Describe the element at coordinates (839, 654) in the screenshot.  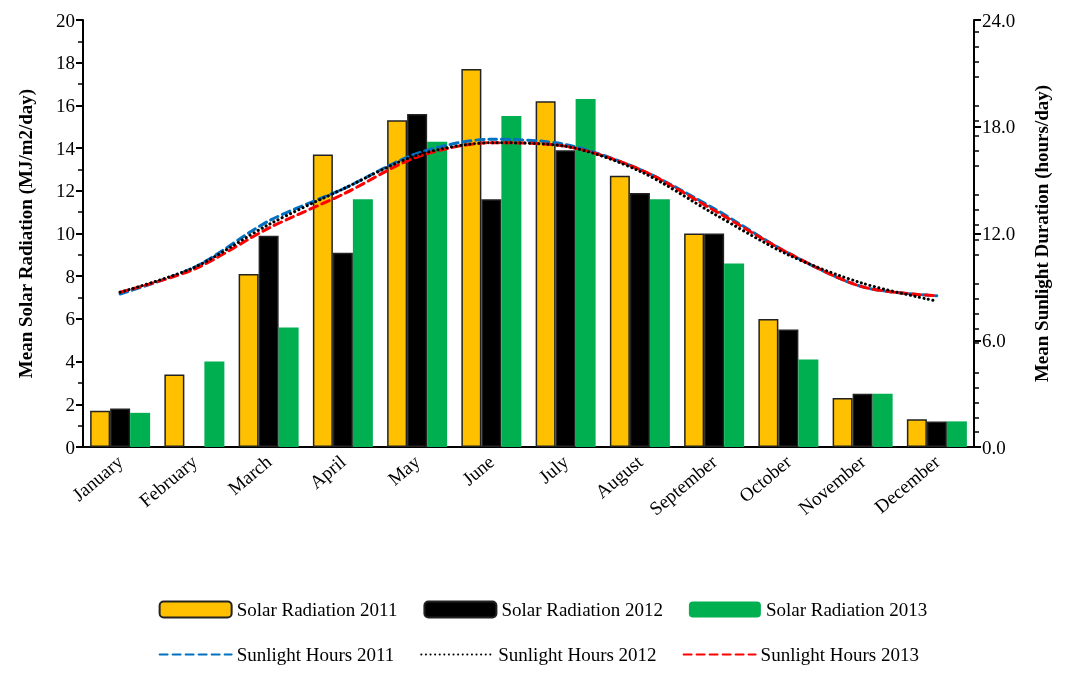
I see `legend-label: Sunlight Hours 2013` at that location.